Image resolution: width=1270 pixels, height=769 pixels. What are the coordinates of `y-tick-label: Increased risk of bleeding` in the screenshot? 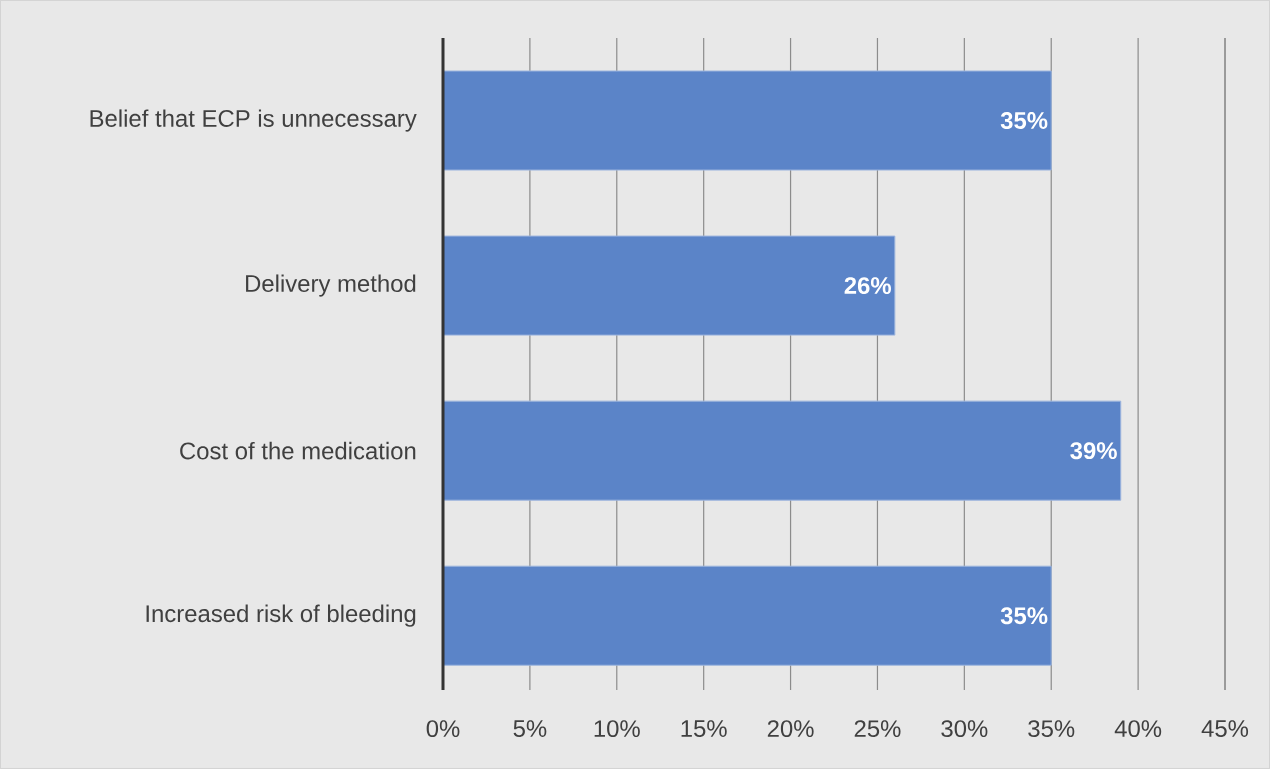 It's located at (281, 615).